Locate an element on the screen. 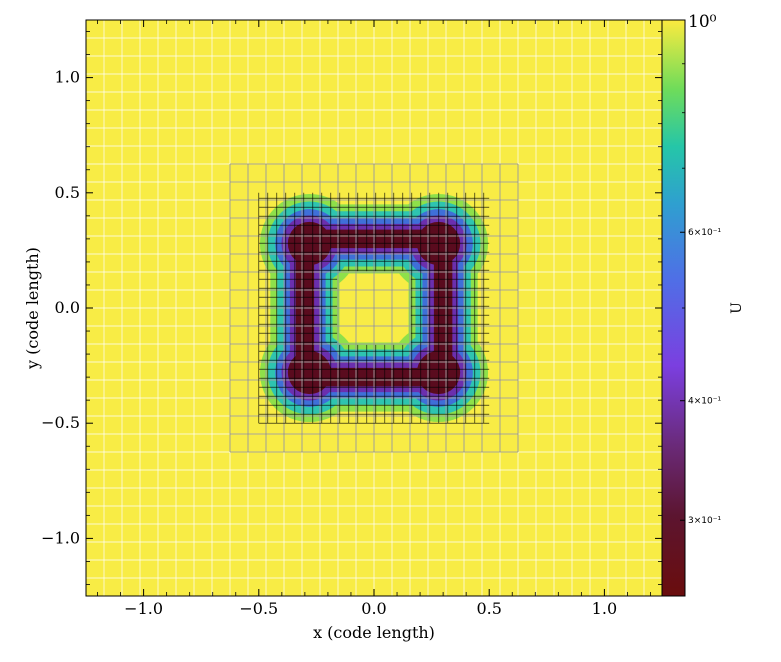  colorbar-gradient is located at coordinates (673, 308).